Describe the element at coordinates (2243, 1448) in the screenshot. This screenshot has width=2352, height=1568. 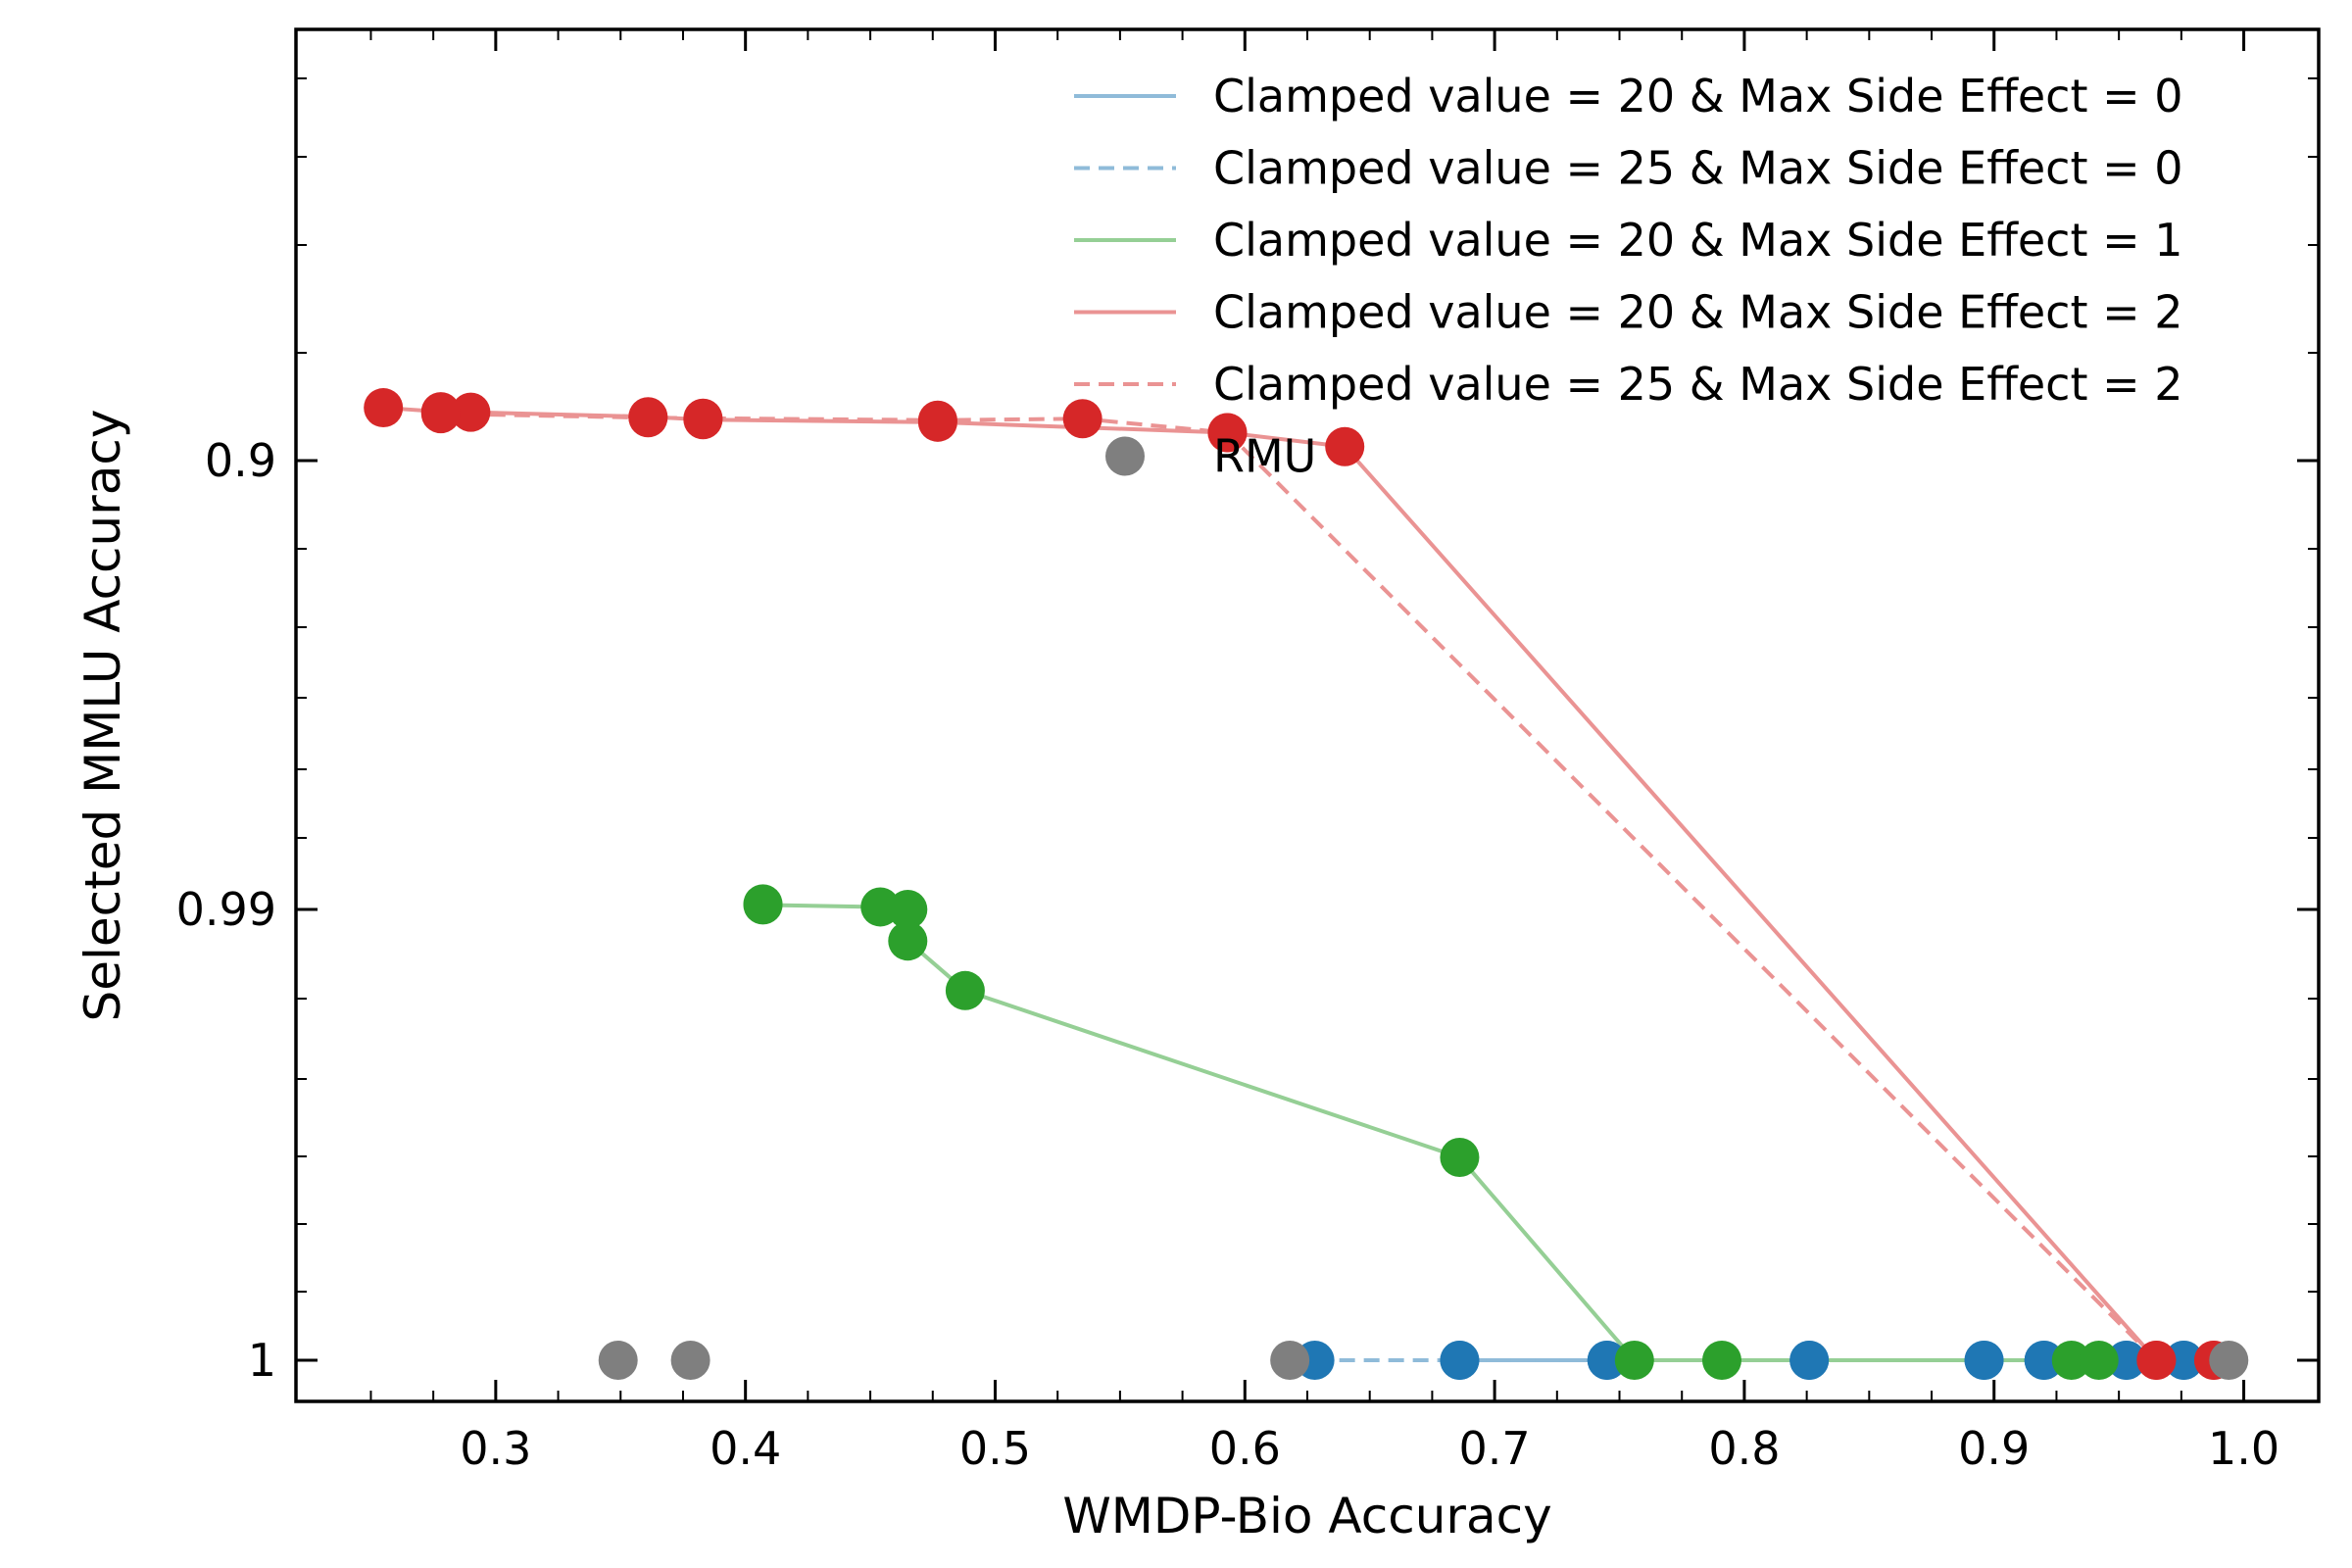
I see `x-tick-label: 1.0` at that location.